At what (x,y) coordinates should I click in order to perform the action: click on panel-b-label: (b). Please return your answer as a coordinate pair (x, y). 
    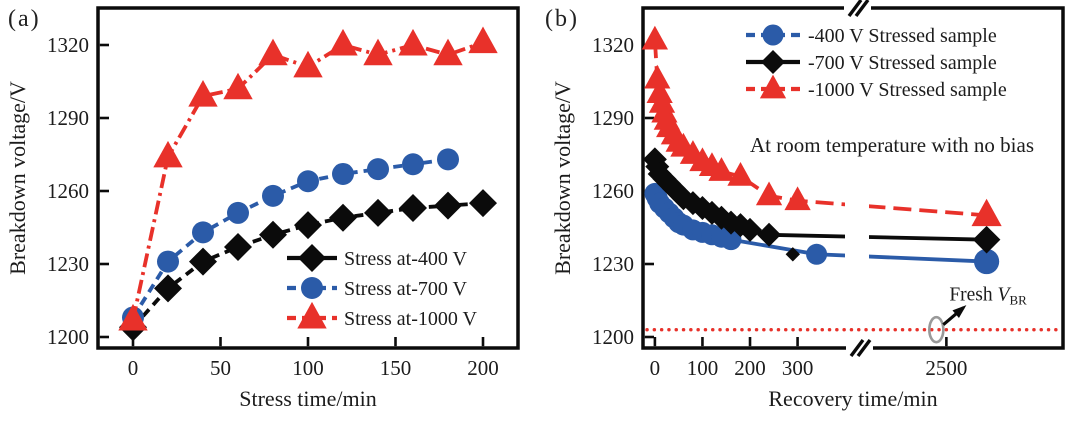
    Looking at the image, I should click on (562, 19).